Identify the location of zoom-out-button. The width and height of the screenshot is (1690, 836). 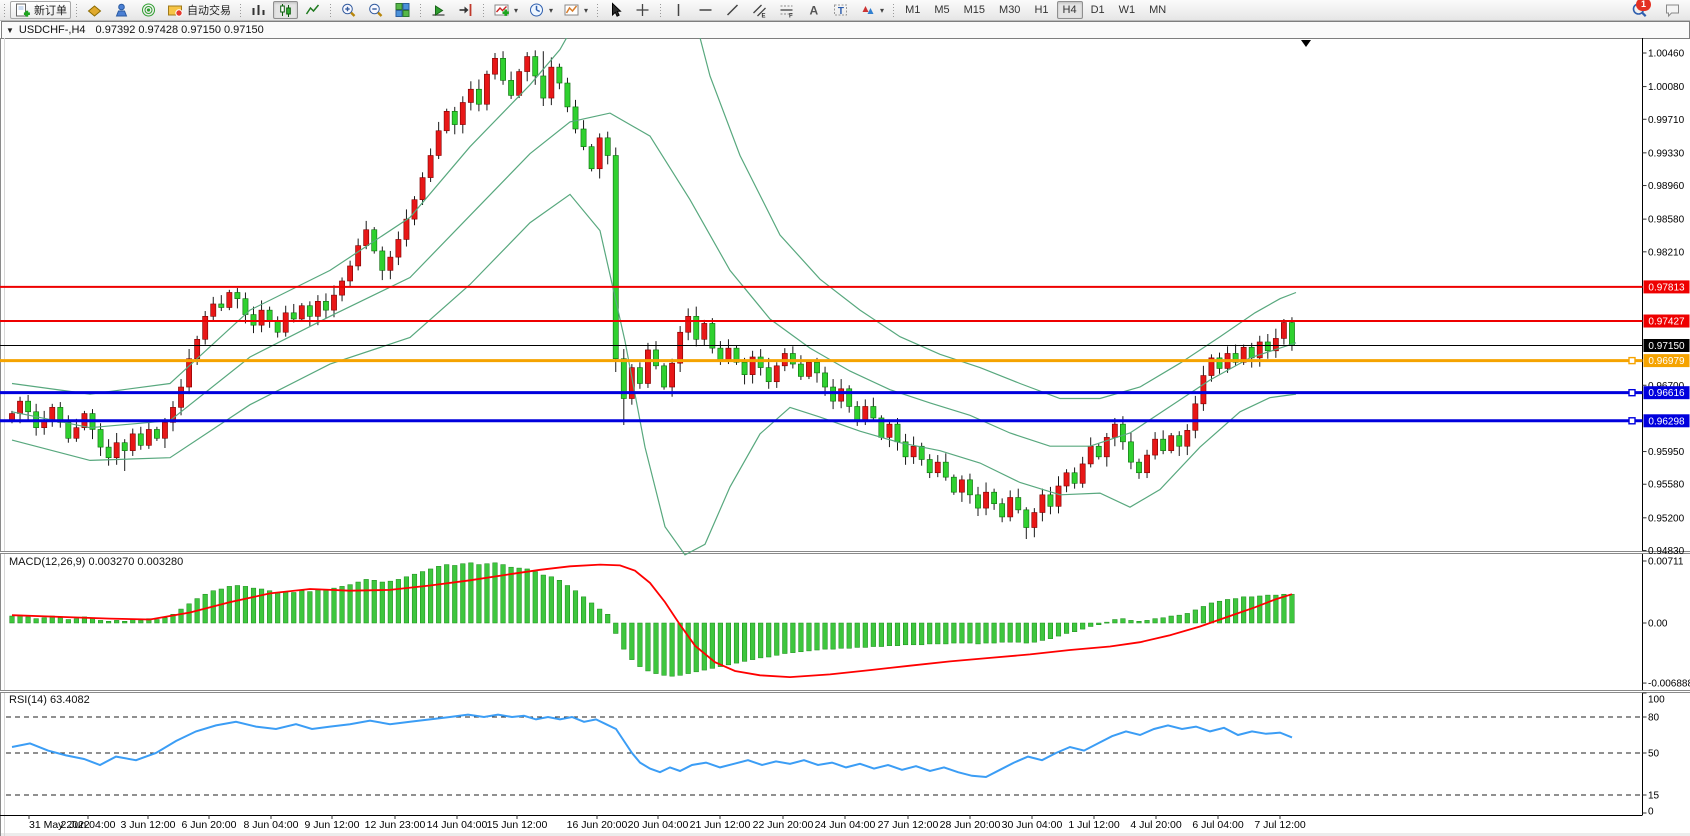
(375, 10).